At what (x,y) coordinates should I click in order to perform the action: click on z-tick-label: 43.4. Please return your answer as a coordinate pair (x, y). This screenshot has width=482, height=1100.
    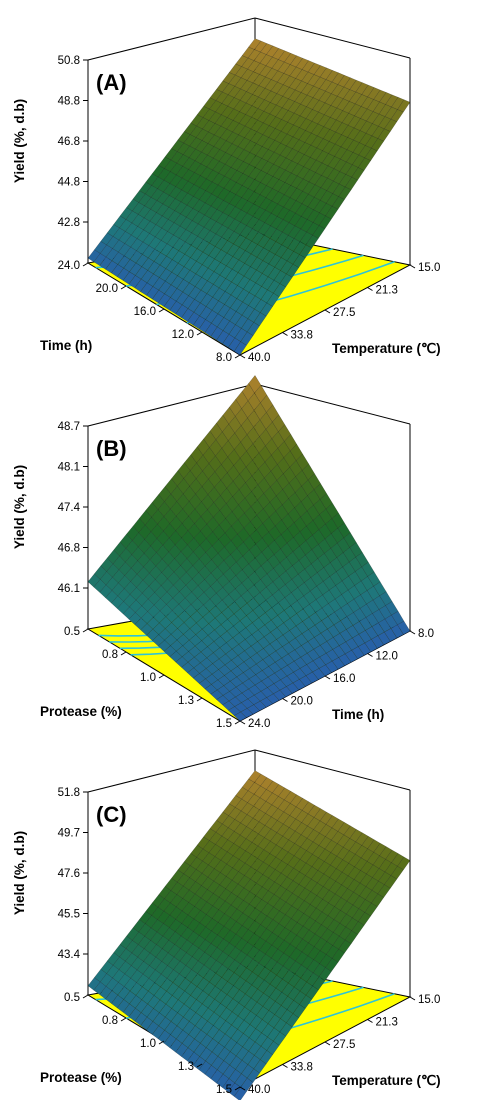
    Looking at the image, I should click on (69, 955).